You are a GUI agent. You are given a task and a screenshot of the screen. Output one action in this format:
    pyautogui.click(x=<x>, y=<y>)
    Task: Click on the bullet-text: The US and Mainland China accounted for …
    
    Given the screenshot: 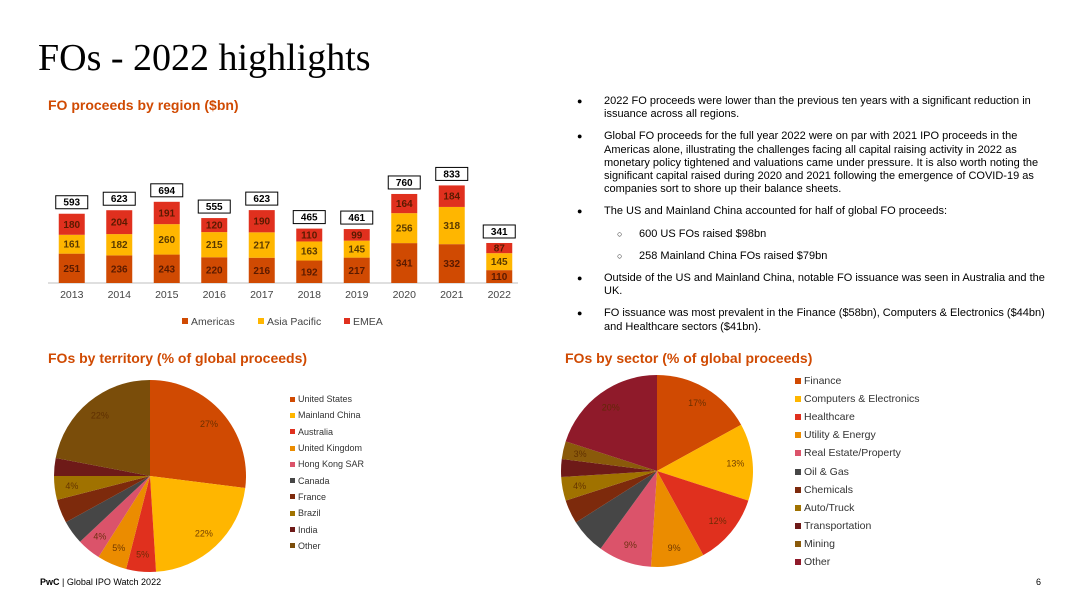 What is the action you would take?
    pyautogui.click(x=776, y=211)
    